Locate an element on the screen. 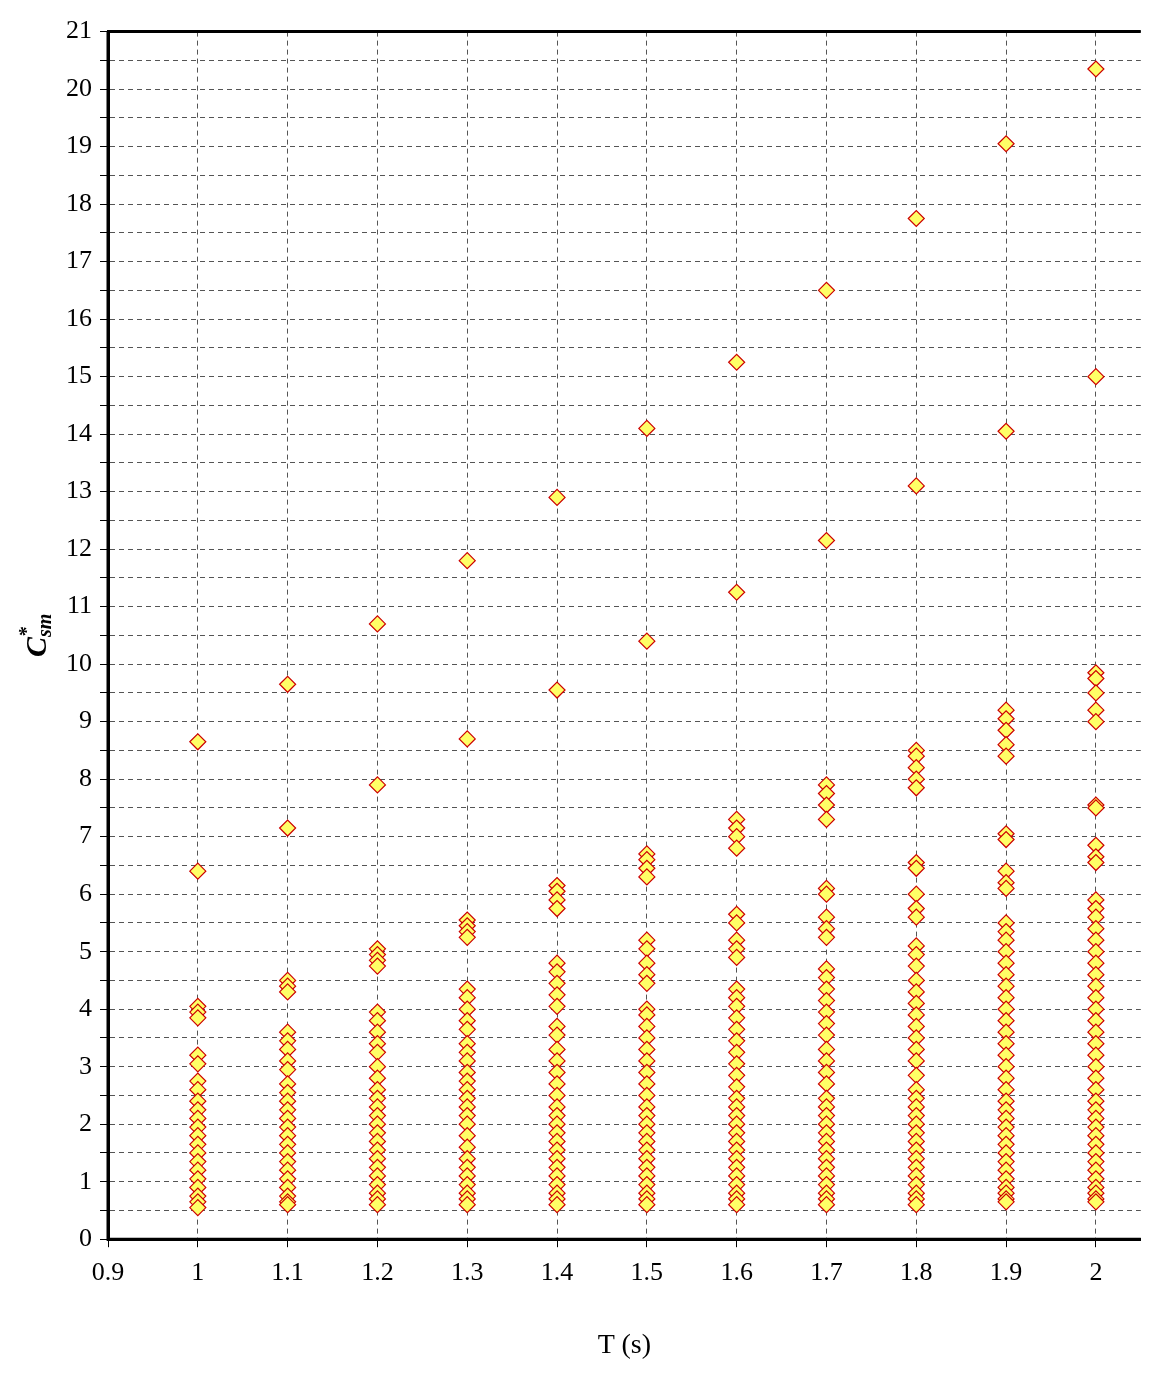  y-tick-label: 6 is located at coordinates (85, 892).